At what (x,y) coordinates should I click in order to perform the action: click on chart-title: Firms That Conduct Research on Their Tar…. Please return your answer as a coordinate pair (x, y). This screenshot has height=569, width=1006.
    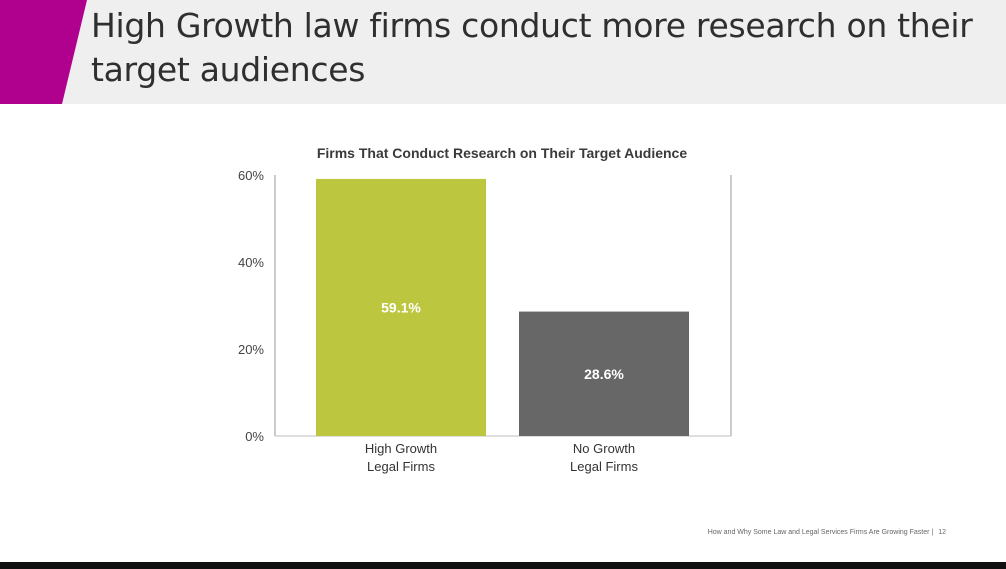
    Looking at the image, I should click on (502, 153).